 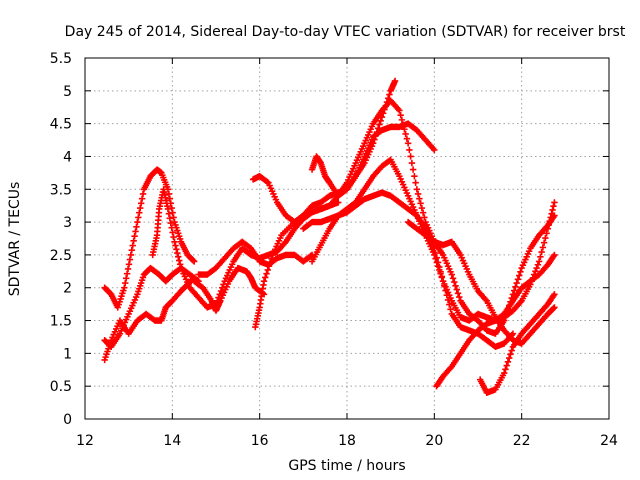 What do you see at coordinates (229, 289) in the screenshot?
I see `series-track-e` at bounding box center [229, 289].